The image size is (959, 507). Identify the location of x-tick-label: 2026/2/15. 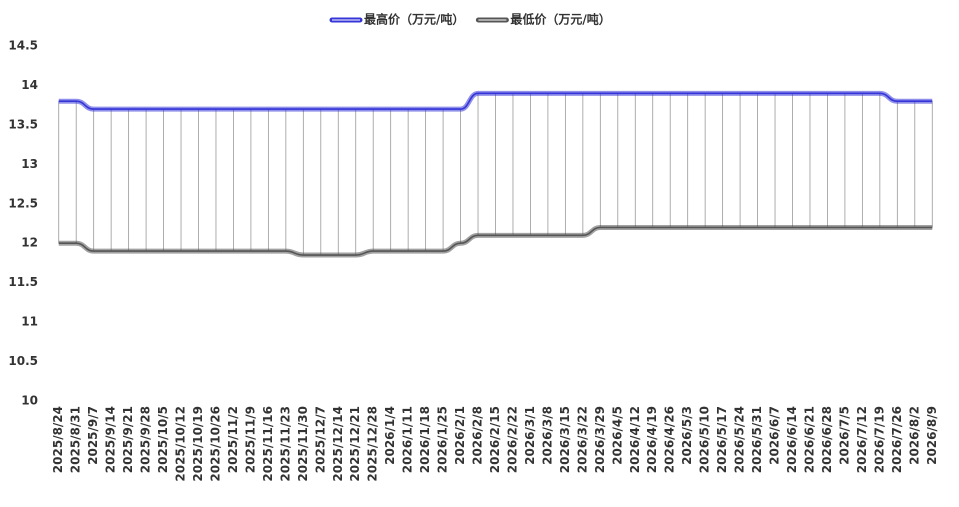
(495, 439).